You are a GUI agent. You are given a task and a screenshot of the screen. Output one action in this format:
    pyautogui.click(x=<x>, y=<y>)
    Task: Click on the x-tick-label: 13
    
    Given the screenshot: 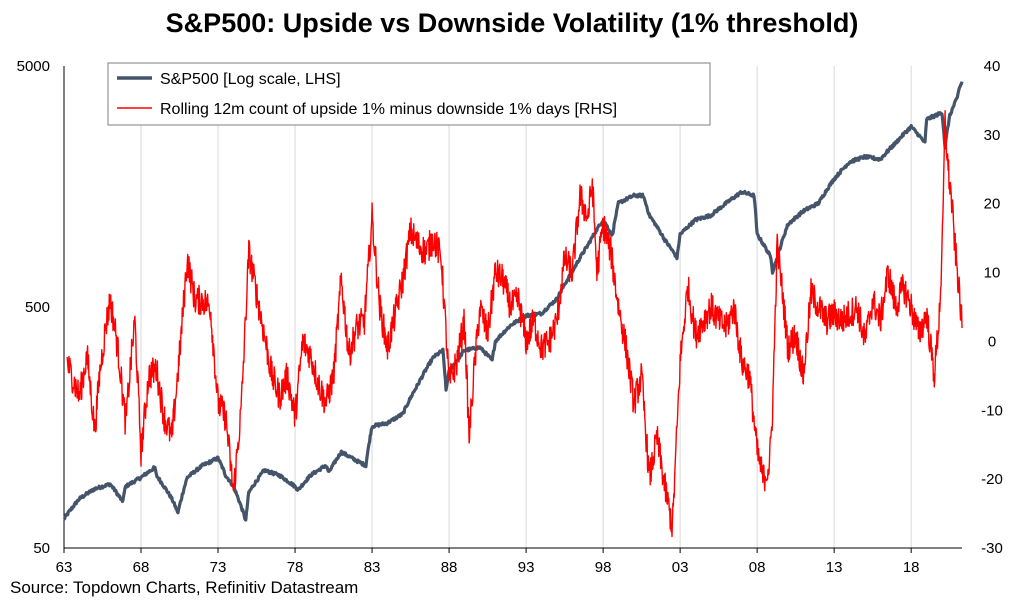 What is the action you would take?
    pyautogui.click(x=834, y=567)
    